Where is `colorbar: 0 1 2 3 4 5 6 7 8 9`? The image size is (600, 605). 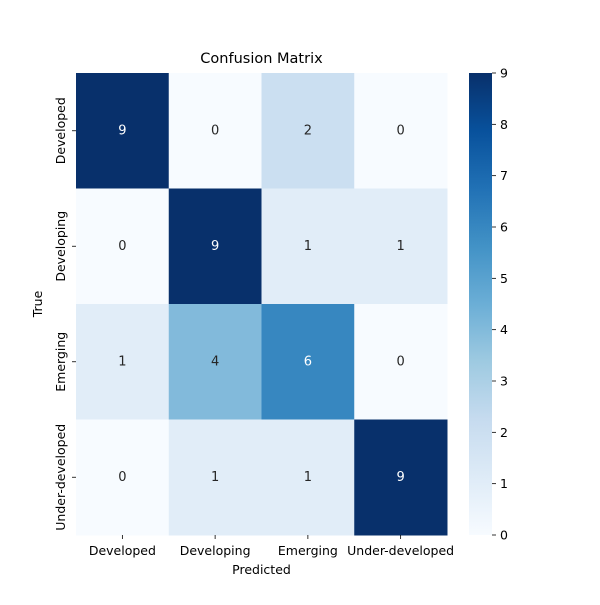 colorbar: 0 1 2 3 4 5 6 7 8 9 is located at coordinates (488, 304).